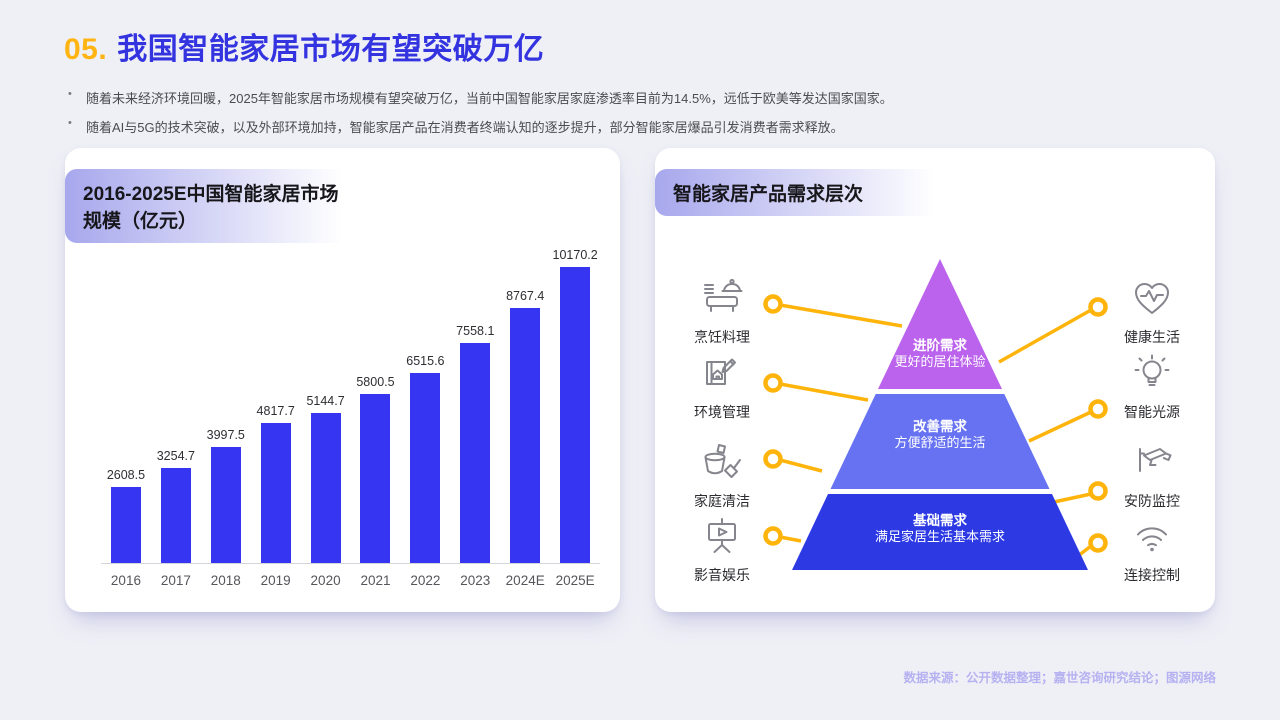  Describe the element at coordinates (575, 255) in the screenshot. I see `bar-value-label: 10170.2` at that location.